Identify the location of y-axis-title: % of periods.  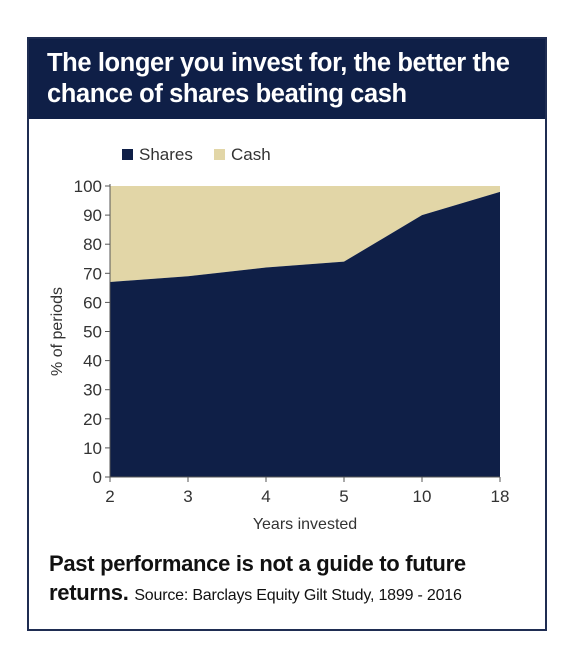
(57, 331).